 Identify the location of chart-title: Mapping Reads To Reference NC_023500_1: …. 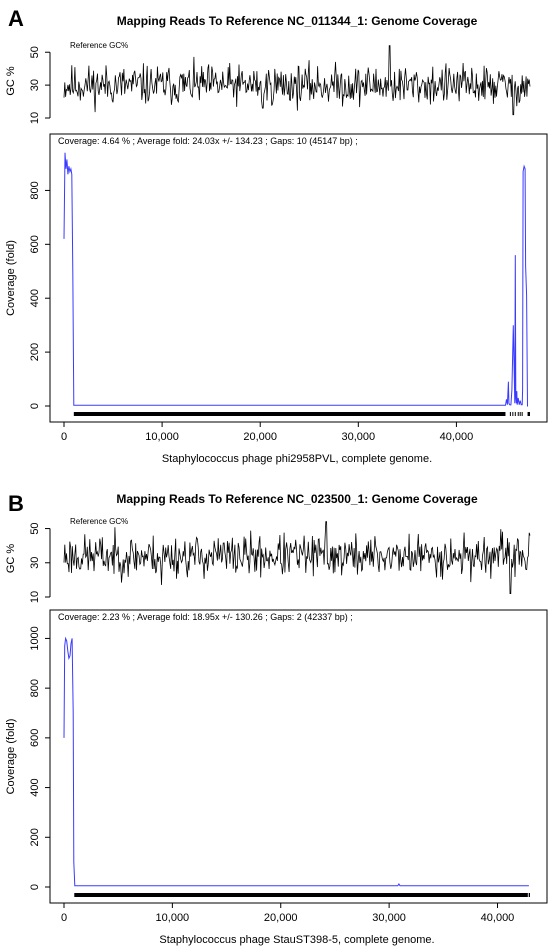
(297, 499).